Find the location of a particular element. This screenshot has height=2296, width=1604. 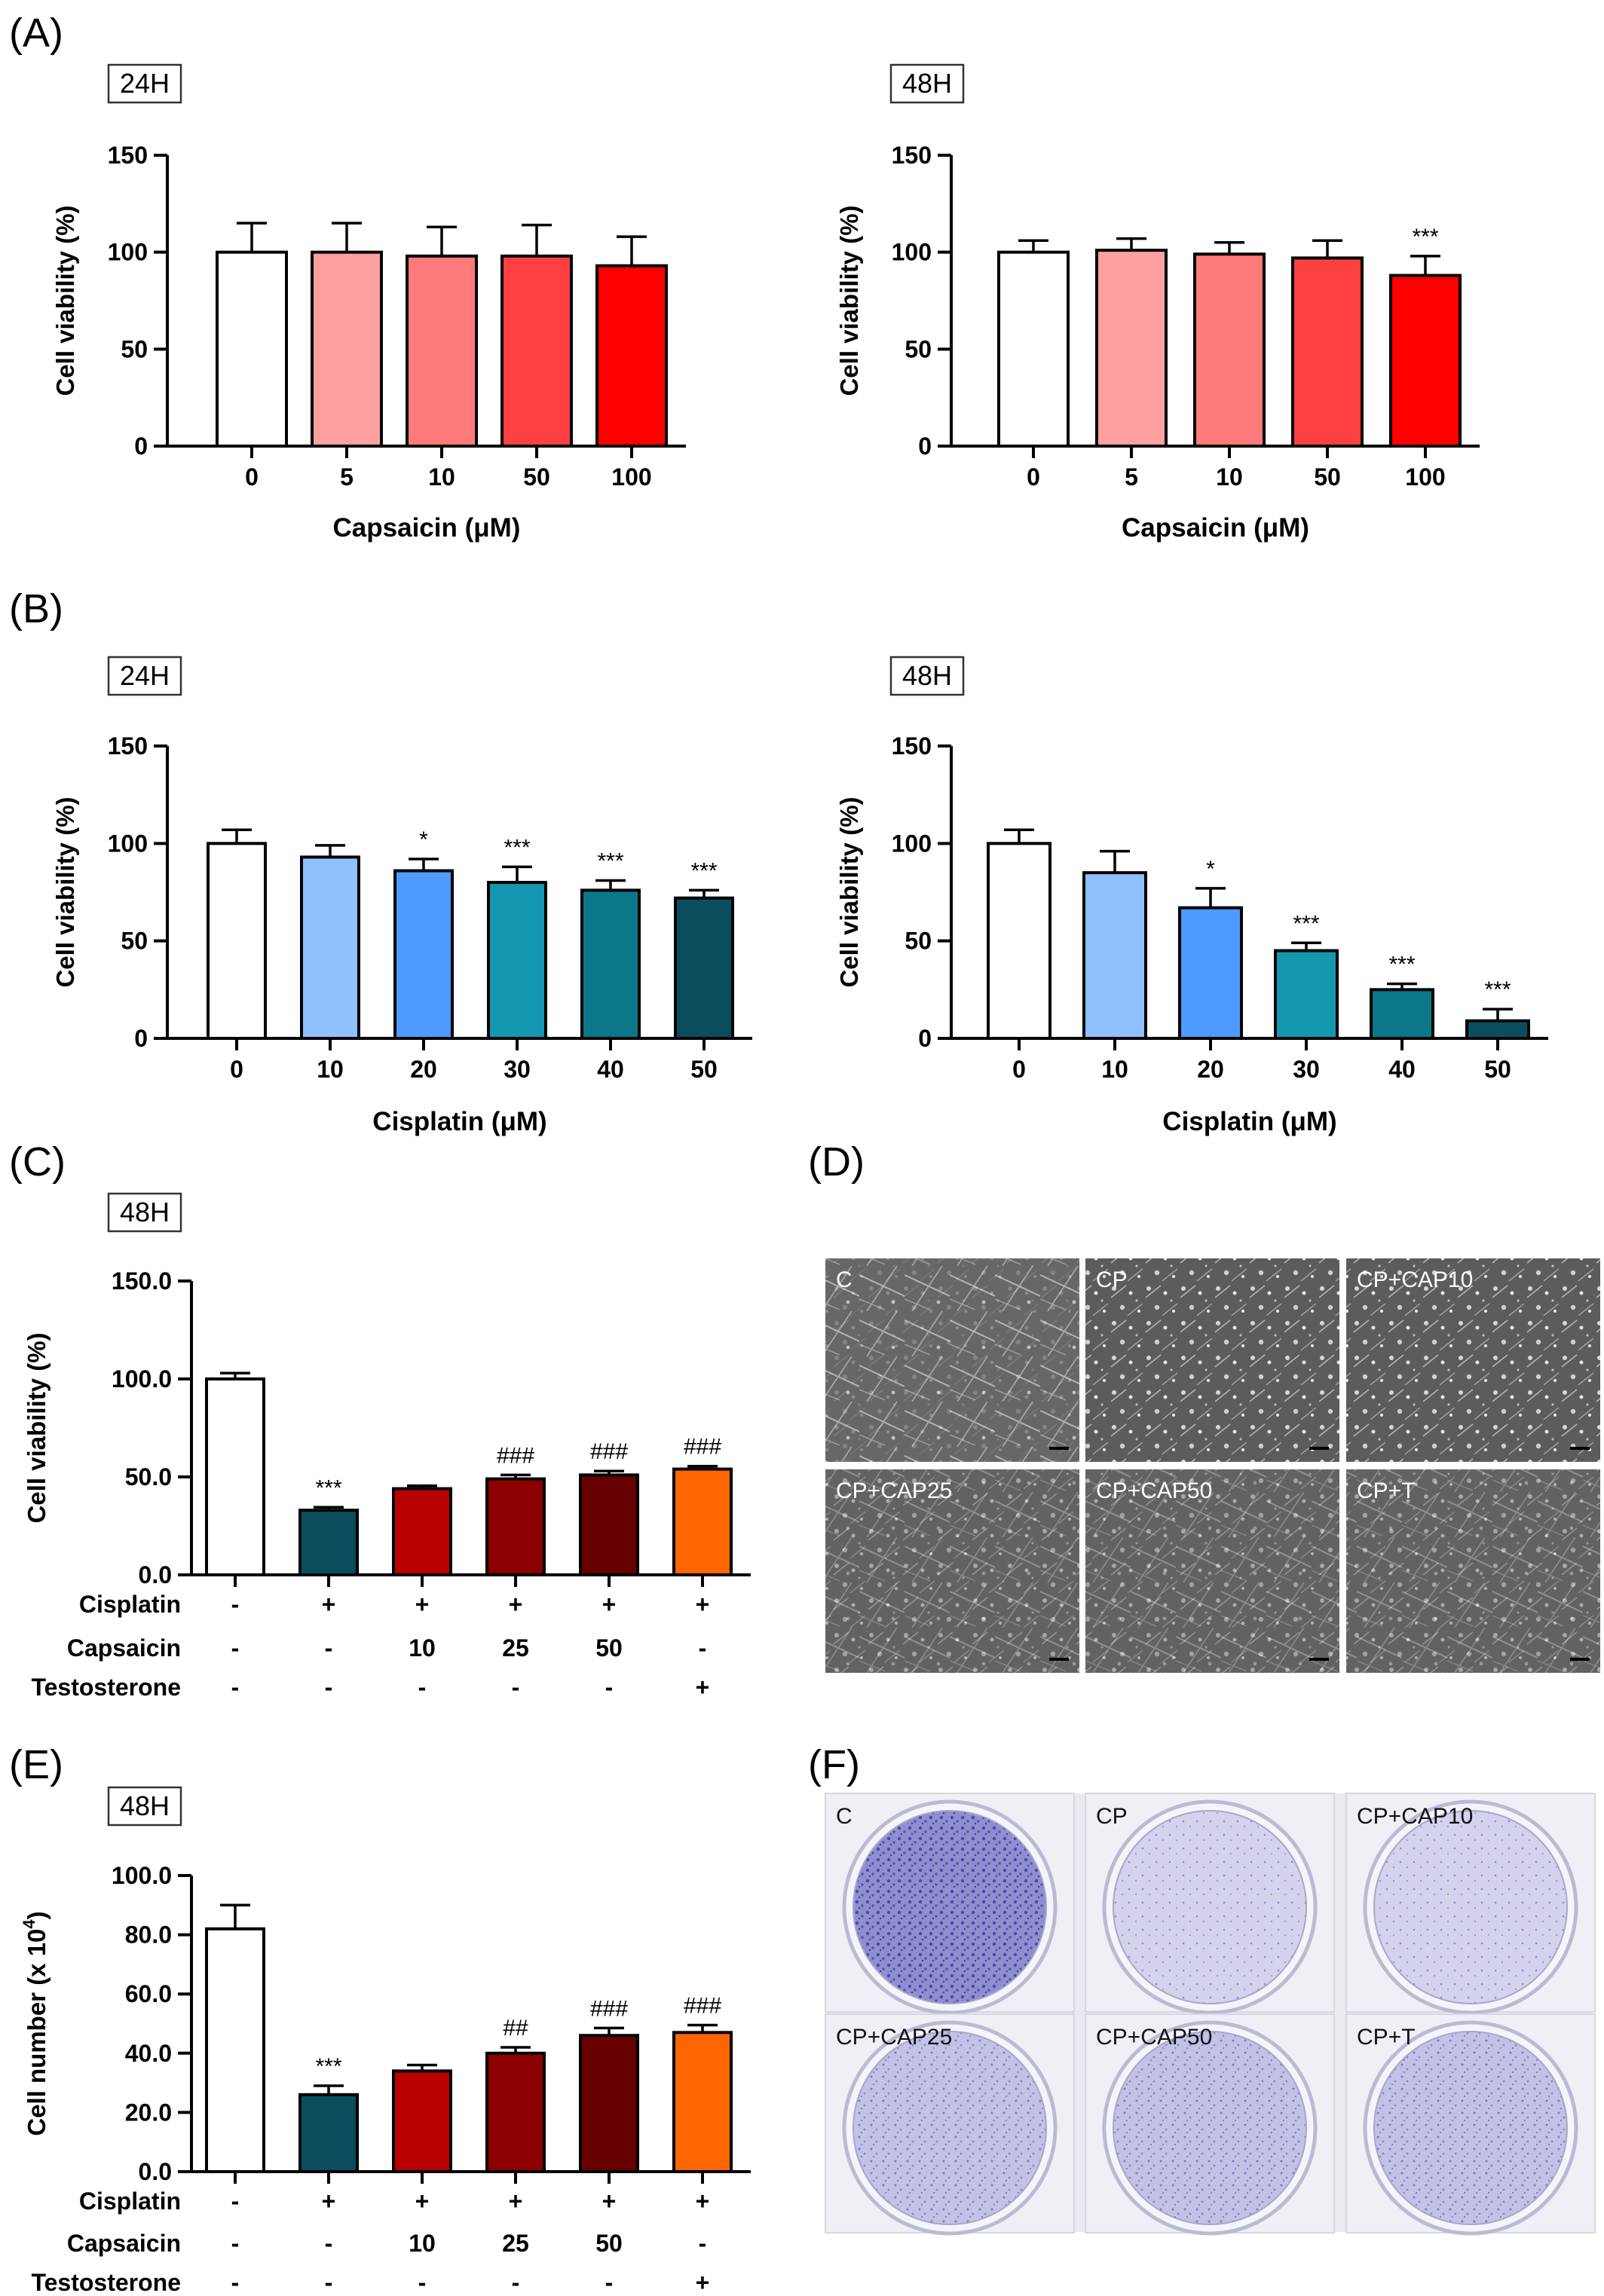

plate-well-stain is located at coordinates (1210, 1907).